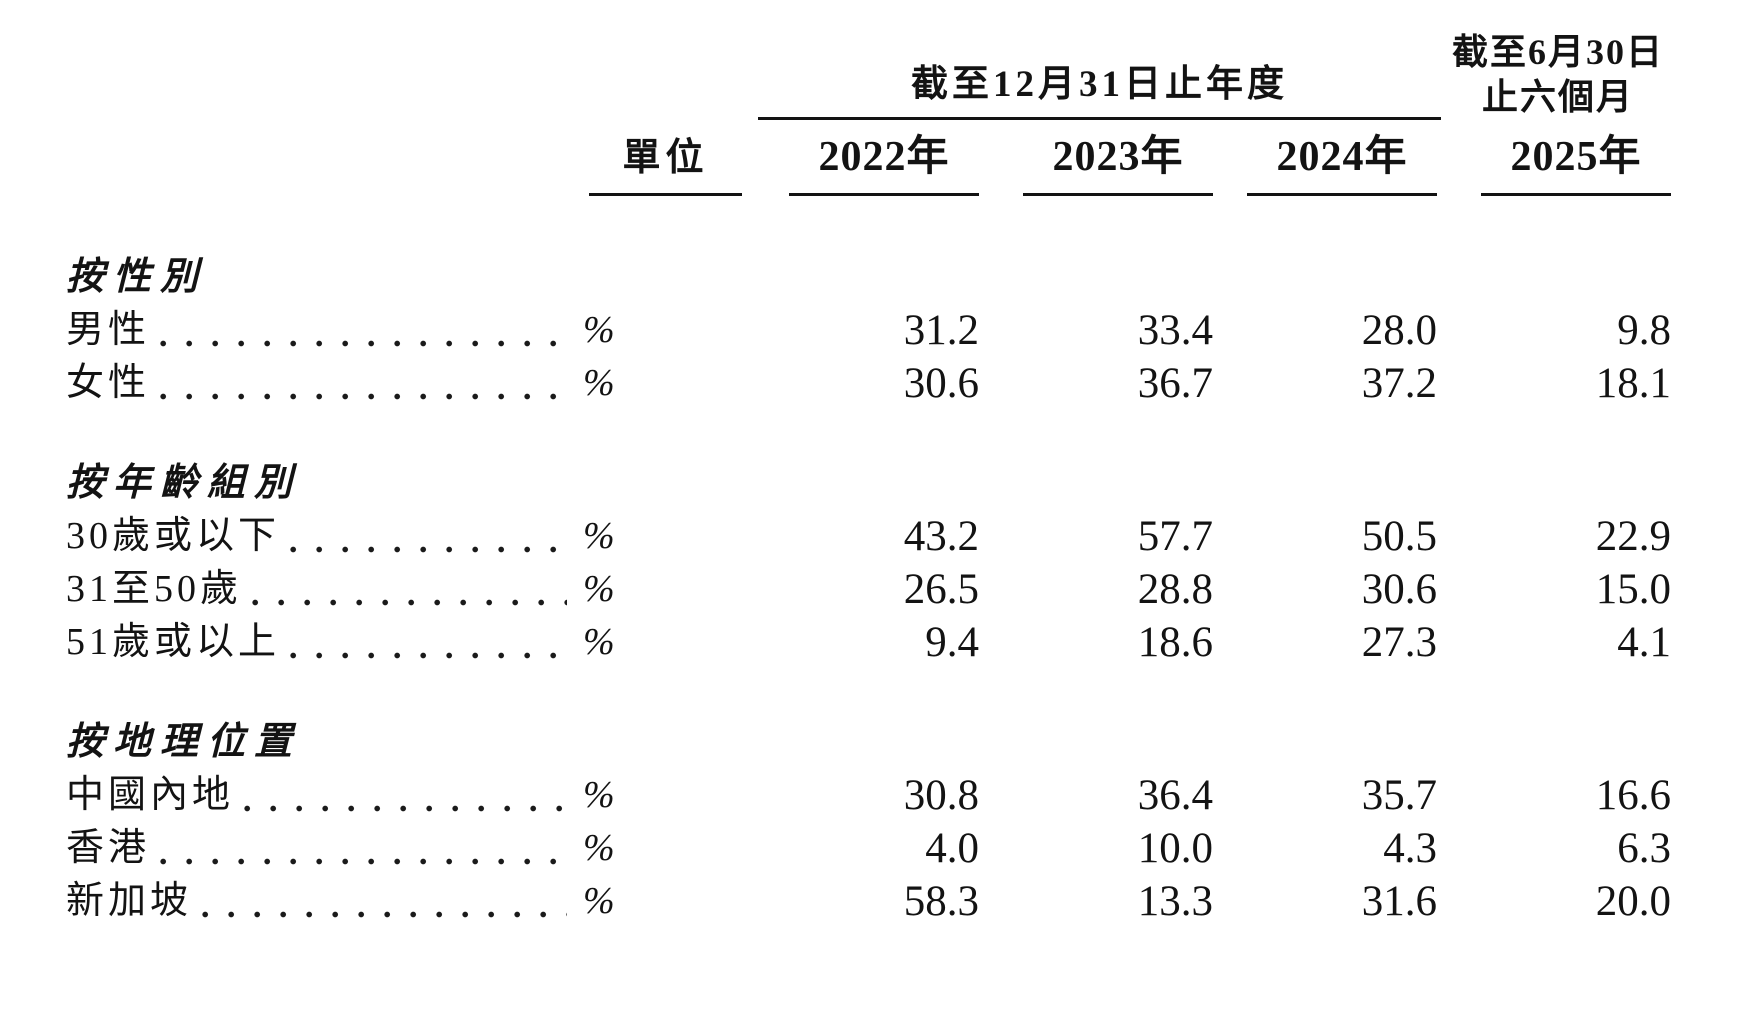 This screenshot has height=1022, width=1760. What do you see at coordinates (1175, 589) in the screenshot?
I see `value-2023: 28.8` at bounding box center [1175, 589].